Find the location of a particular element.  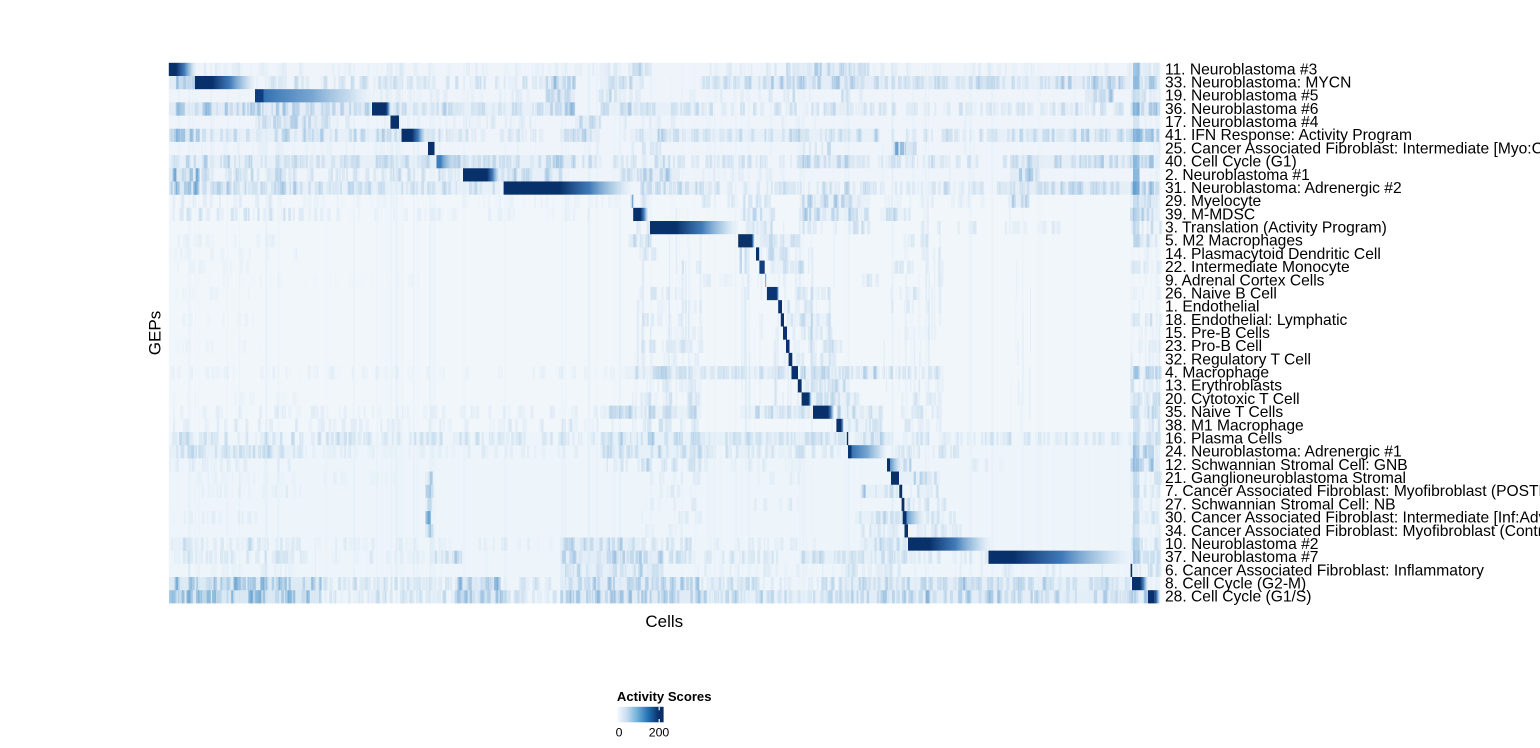

svg-text: 17. Neuroblastoma #4 is located at coordinates (1242, 122).